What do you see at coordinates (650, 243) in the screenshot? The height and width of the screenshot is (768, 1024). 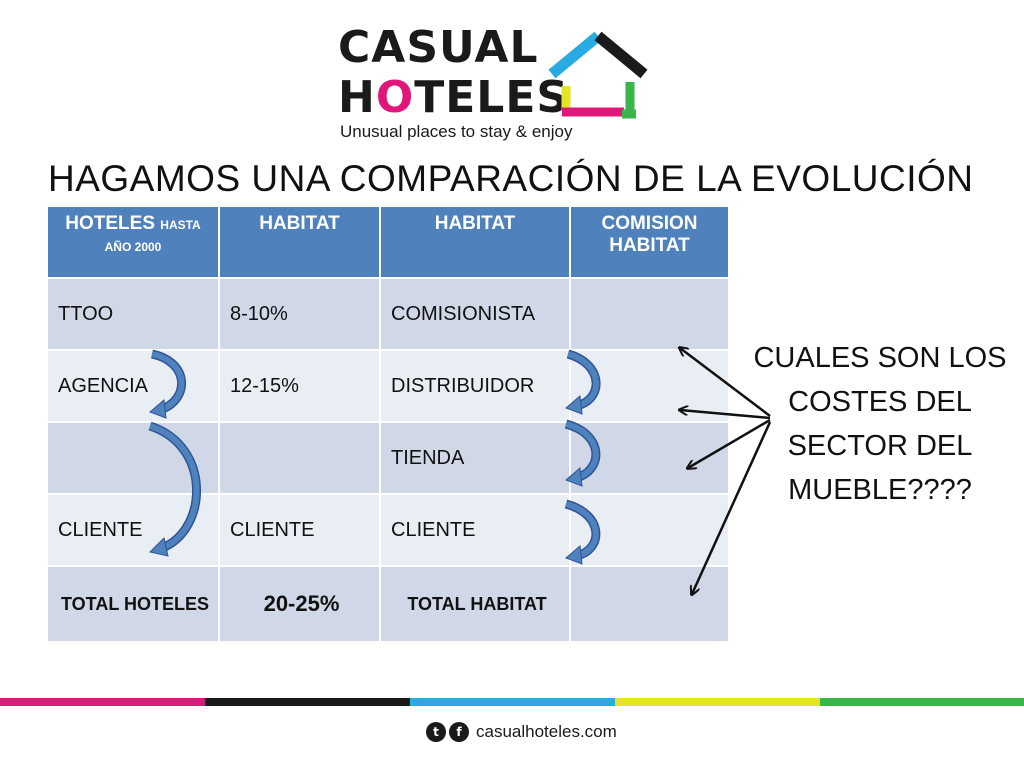 I see `header-comision-habitat: COMISION HABITAT` at bounding box center [650, 243].